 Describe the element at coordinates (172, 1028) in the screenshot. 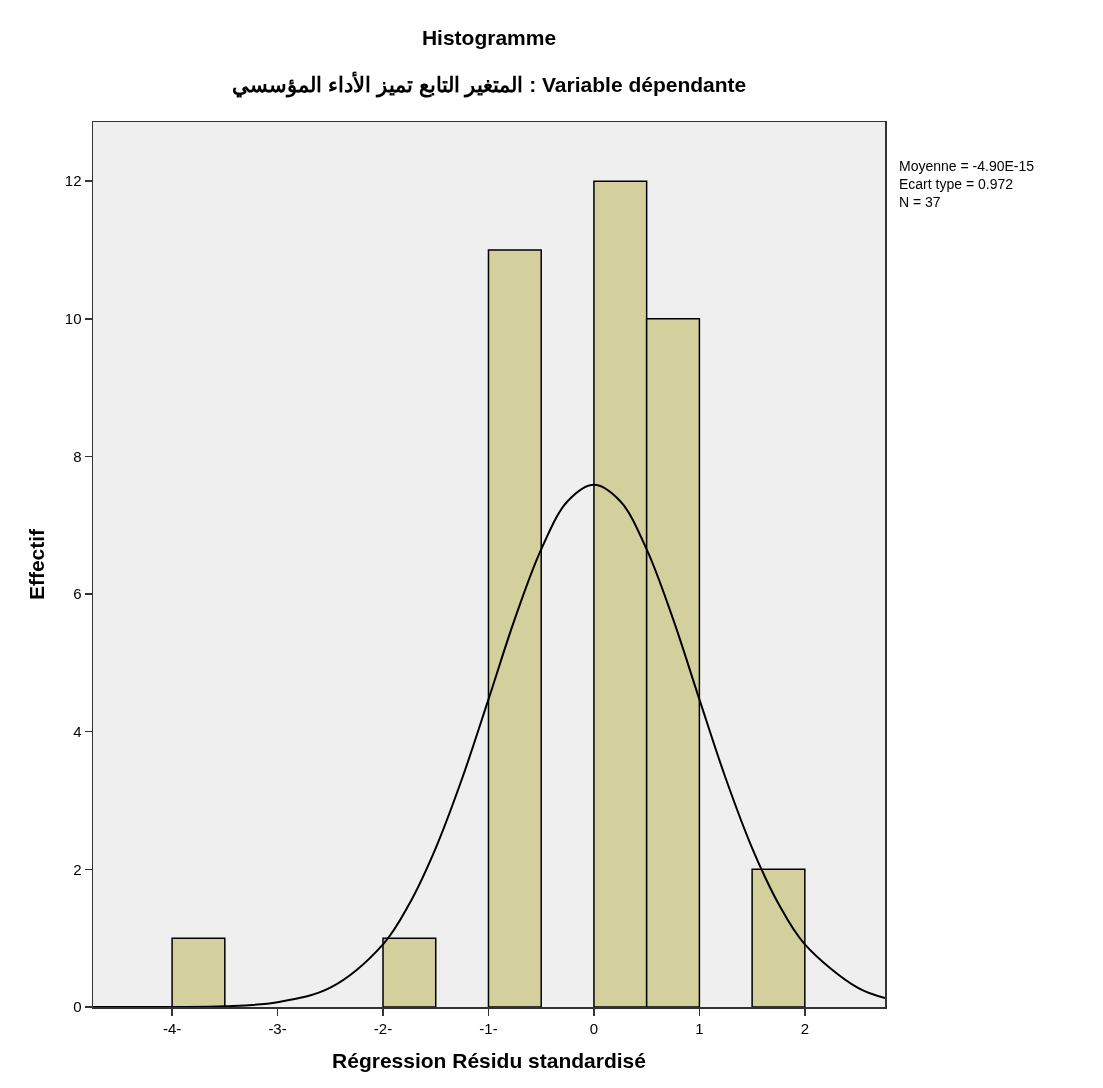

I see `x-tick-label: -4-` at that location.